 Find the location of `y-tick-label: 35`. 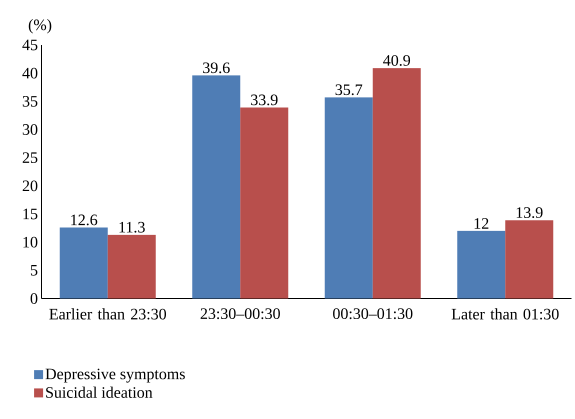

y-tick-label: 35 is located at coordinates (30, 101).